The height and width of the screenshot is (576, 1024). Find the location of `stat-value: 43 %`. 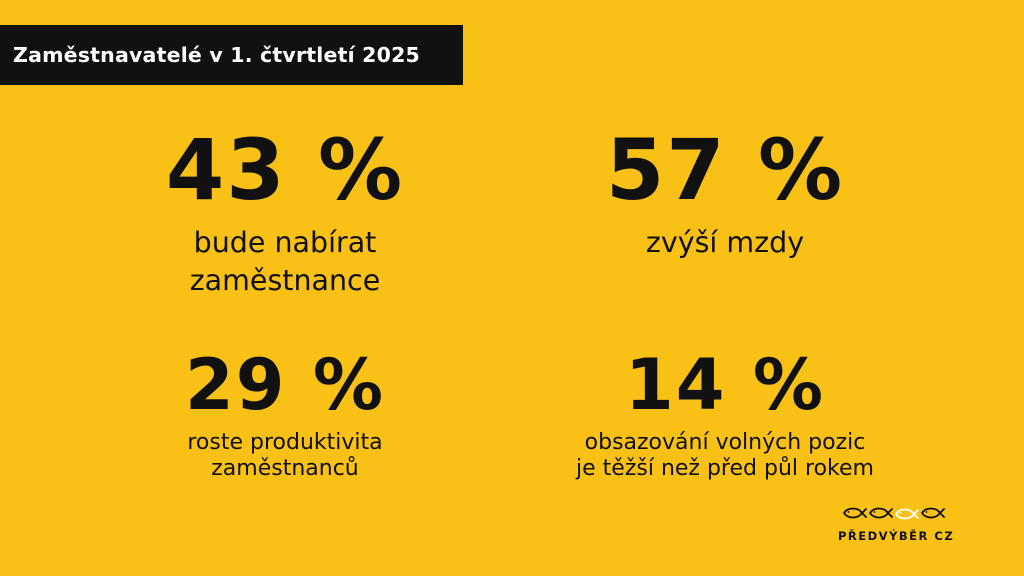

stat-value: 43 % is located at coordinates (285, 170).